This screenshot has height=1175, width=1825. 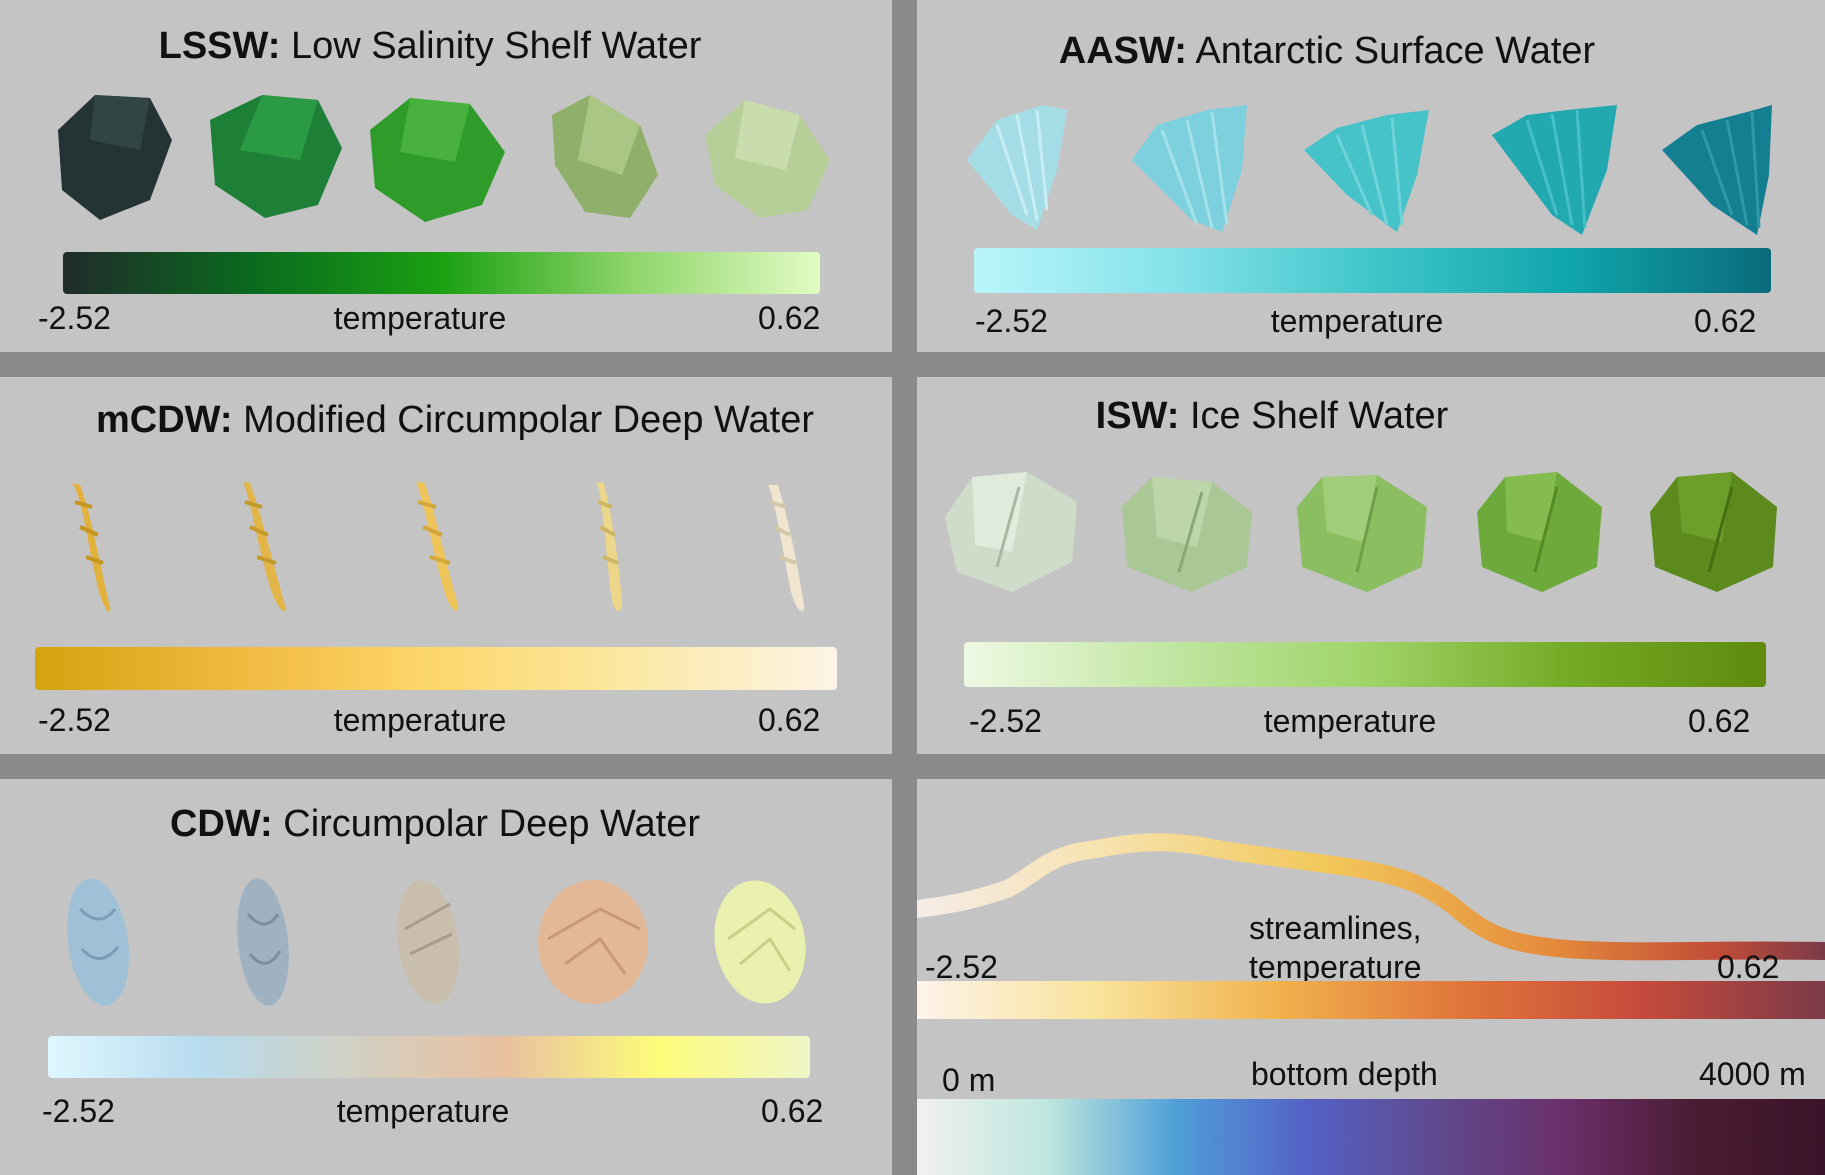 I want to click on depth-variable-label: bottom depth, so click(x=1344, y=1074).